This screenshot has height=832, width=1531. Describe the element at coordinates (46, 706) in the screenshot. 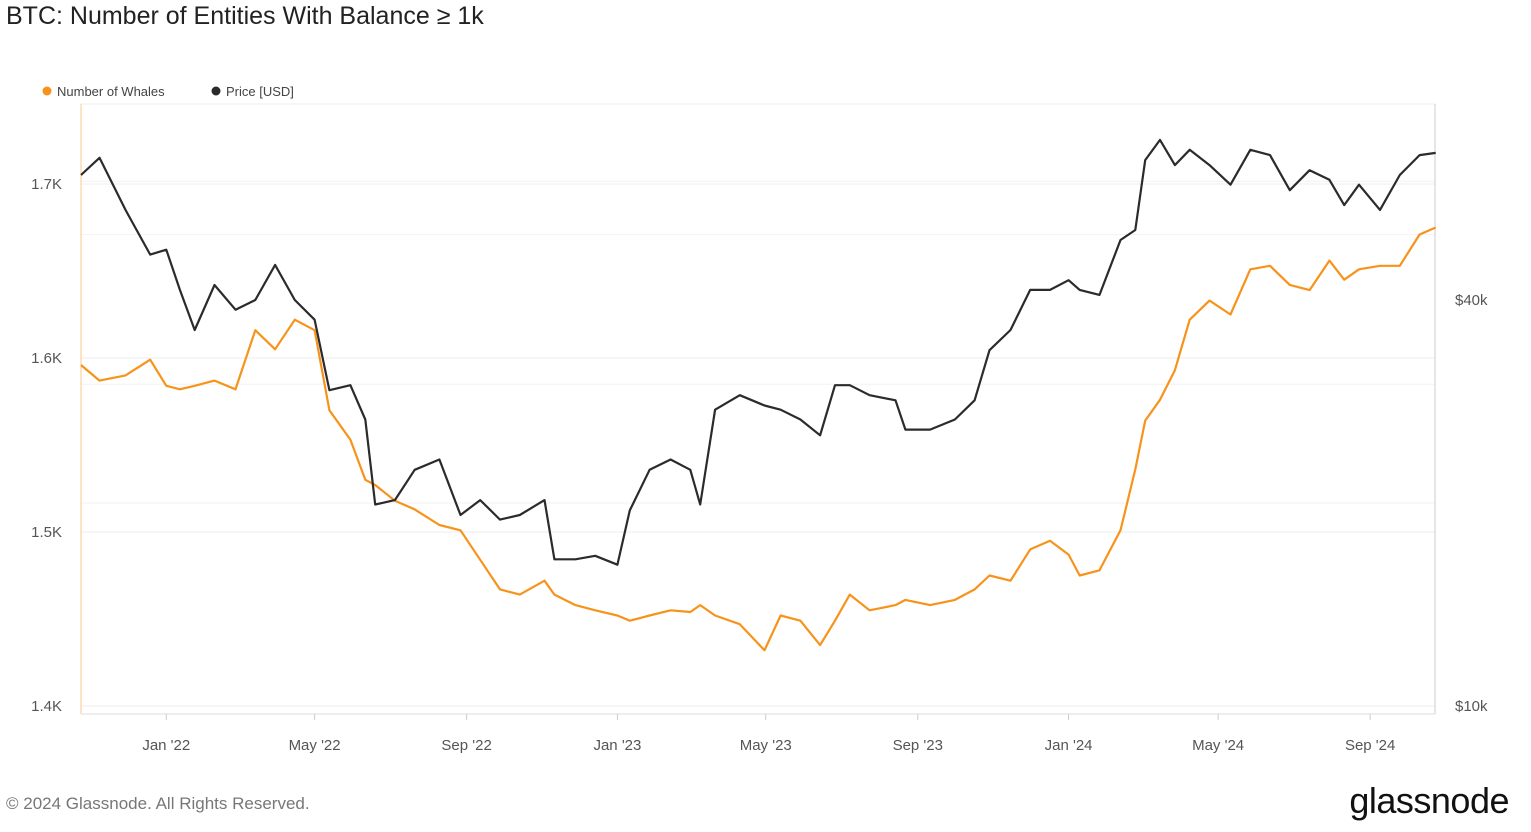

I see `left-tick-label: 1.4K` at that location.